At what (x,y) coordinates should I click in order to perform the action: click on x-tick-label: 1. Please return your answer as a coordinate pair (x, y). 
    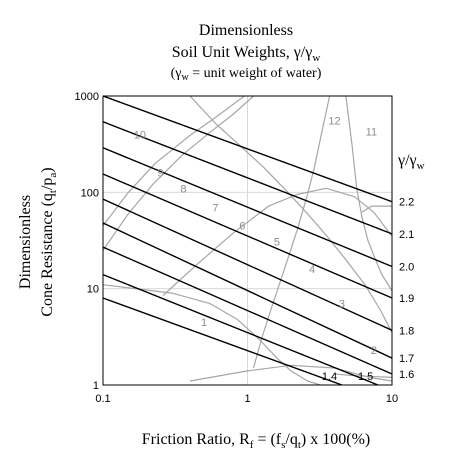
    Looking at the image, I should click on (247, 399).